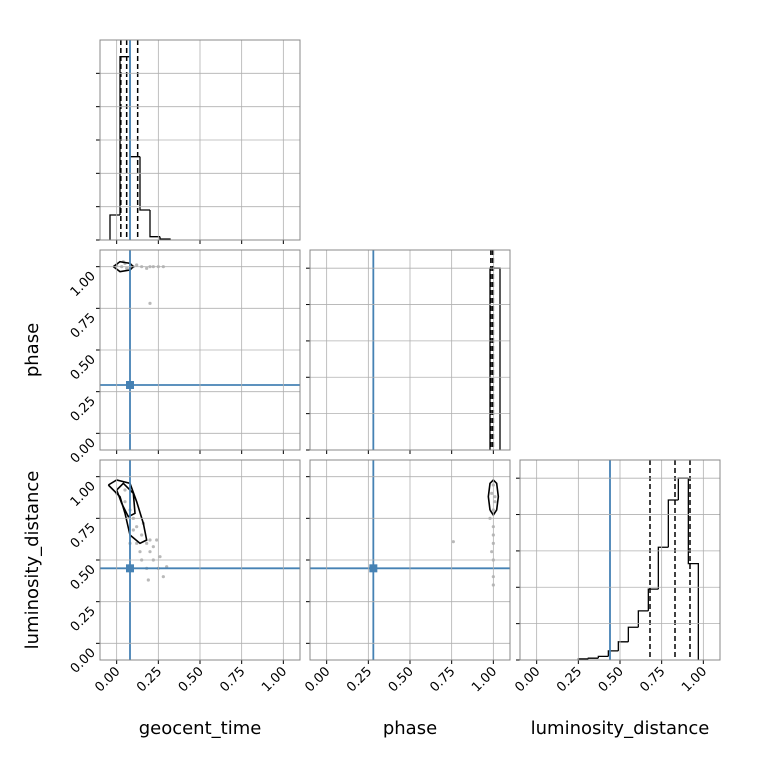  What do you see at coordinates (32, 350) in the screenshot?
I see `y-axis-label: phase` at bounding box center [32, 350].